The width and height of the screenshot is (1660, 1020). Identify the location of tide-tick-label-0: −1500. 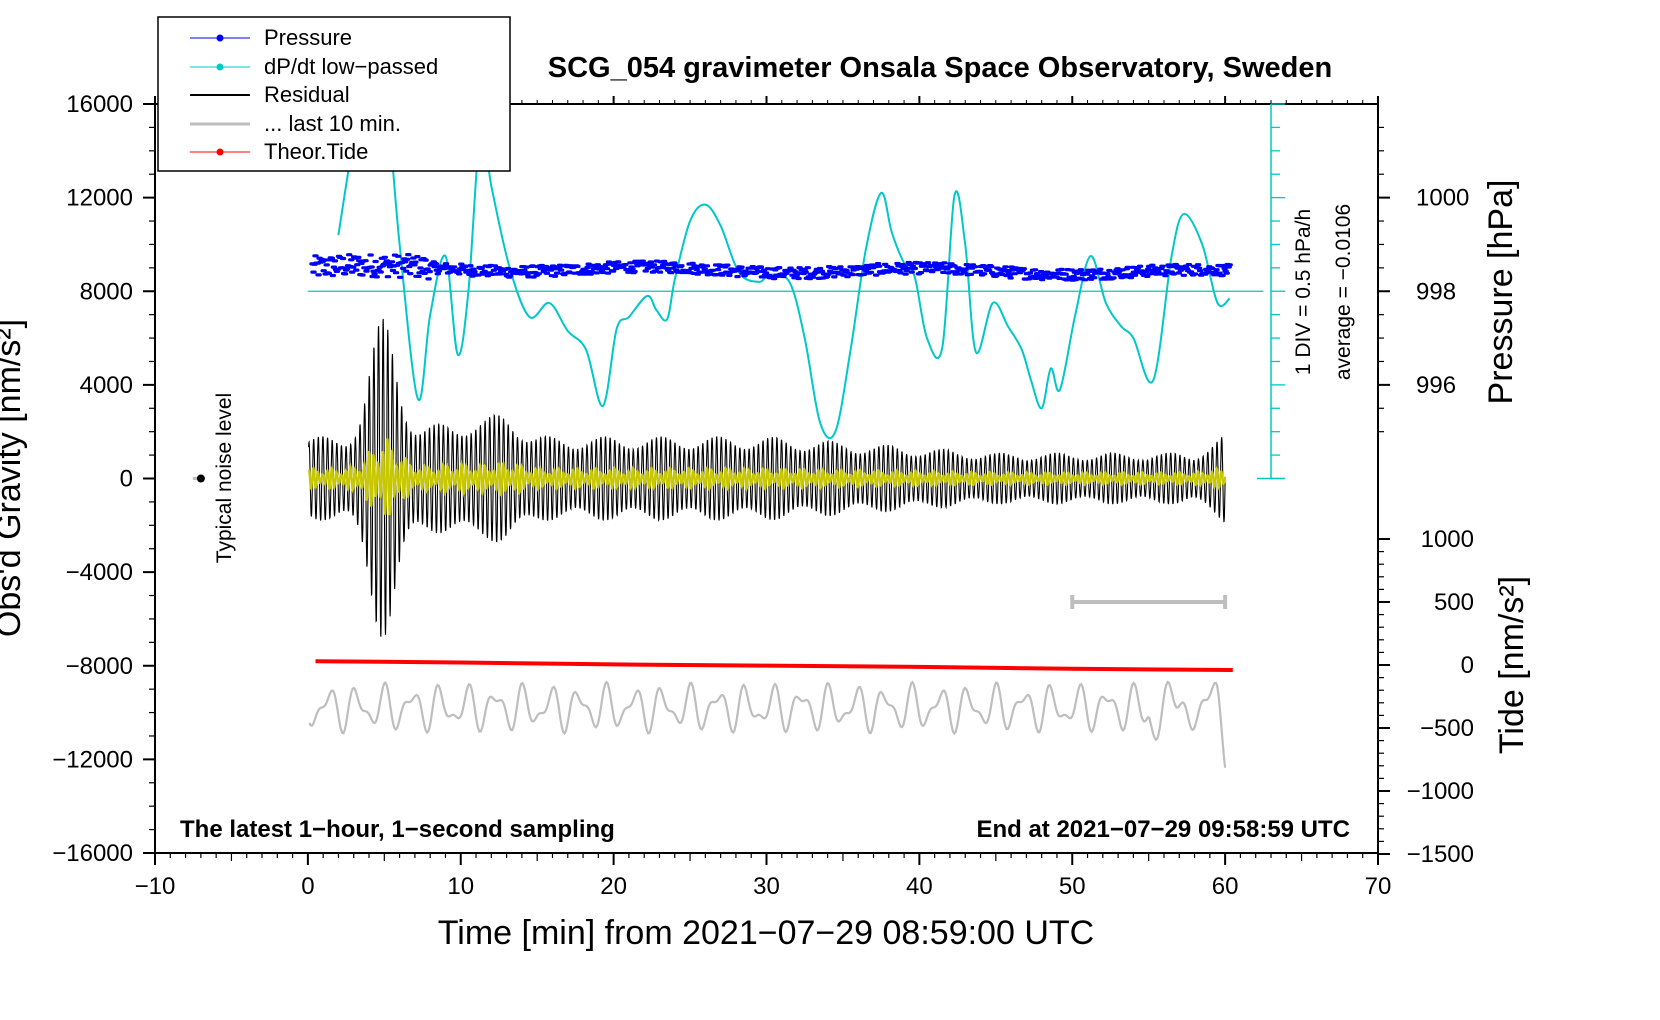
(1440, 854).